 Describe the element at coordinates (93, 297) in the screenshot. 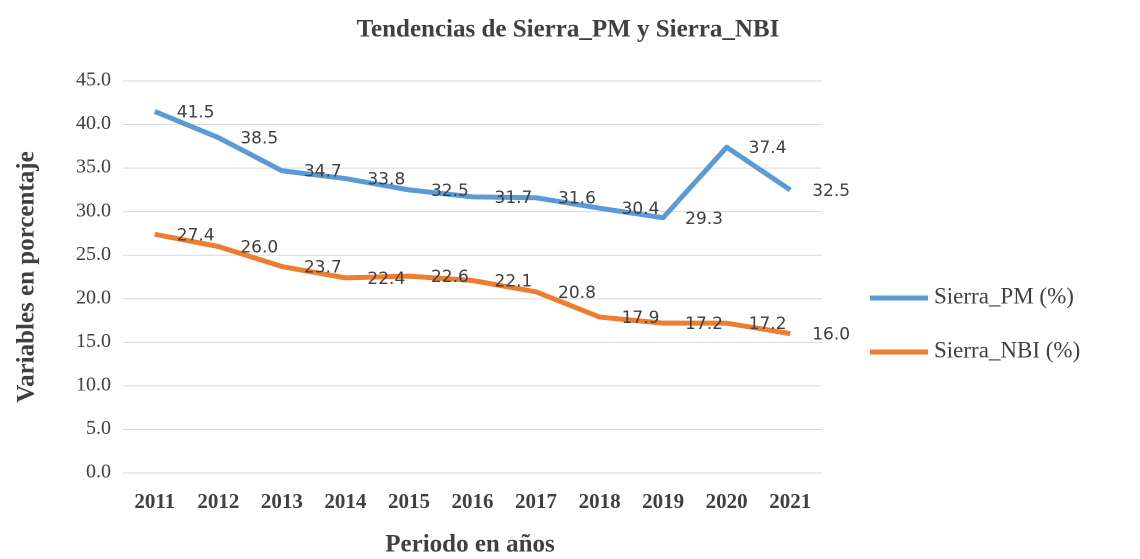

I see `y-tick-label: 20.0` at that location.